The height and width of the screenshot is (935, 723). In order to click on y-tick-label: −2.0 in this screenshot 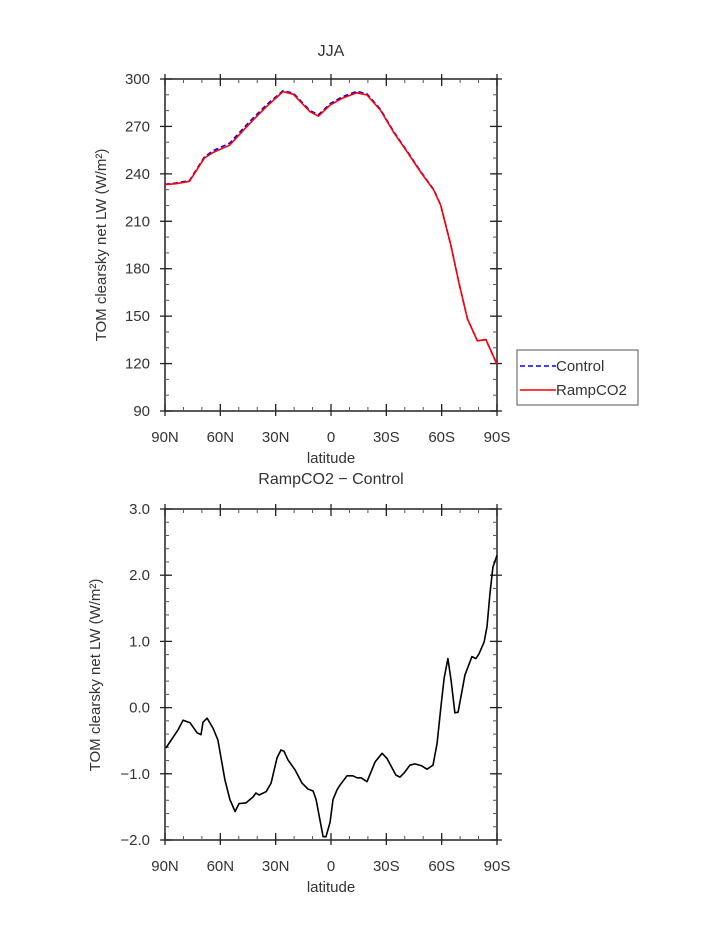, I will do `click(135, 840)`.